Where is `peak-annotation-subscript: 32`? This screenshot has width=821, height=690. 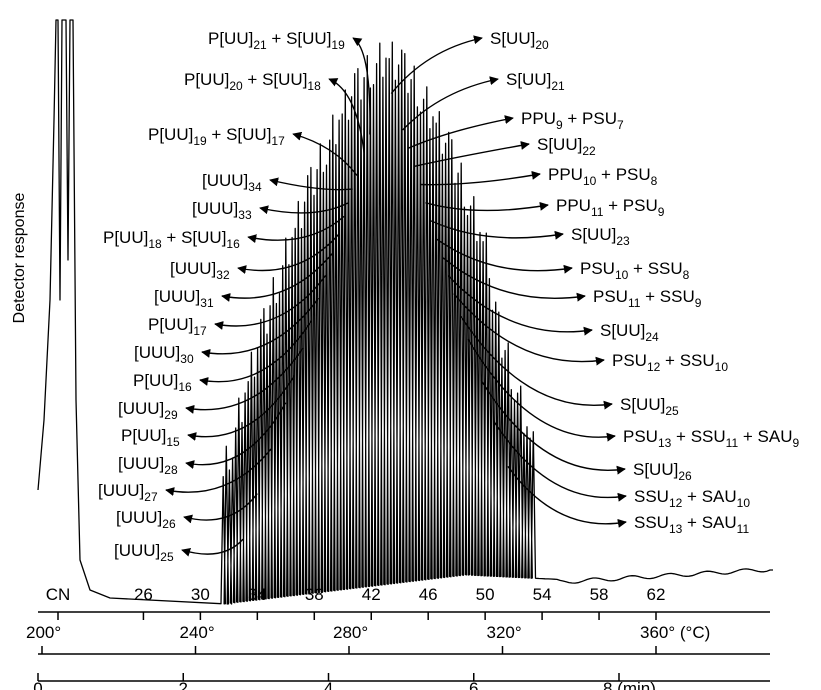
peak-annotation-subscript: 32 is located at coordinates (223, 275).